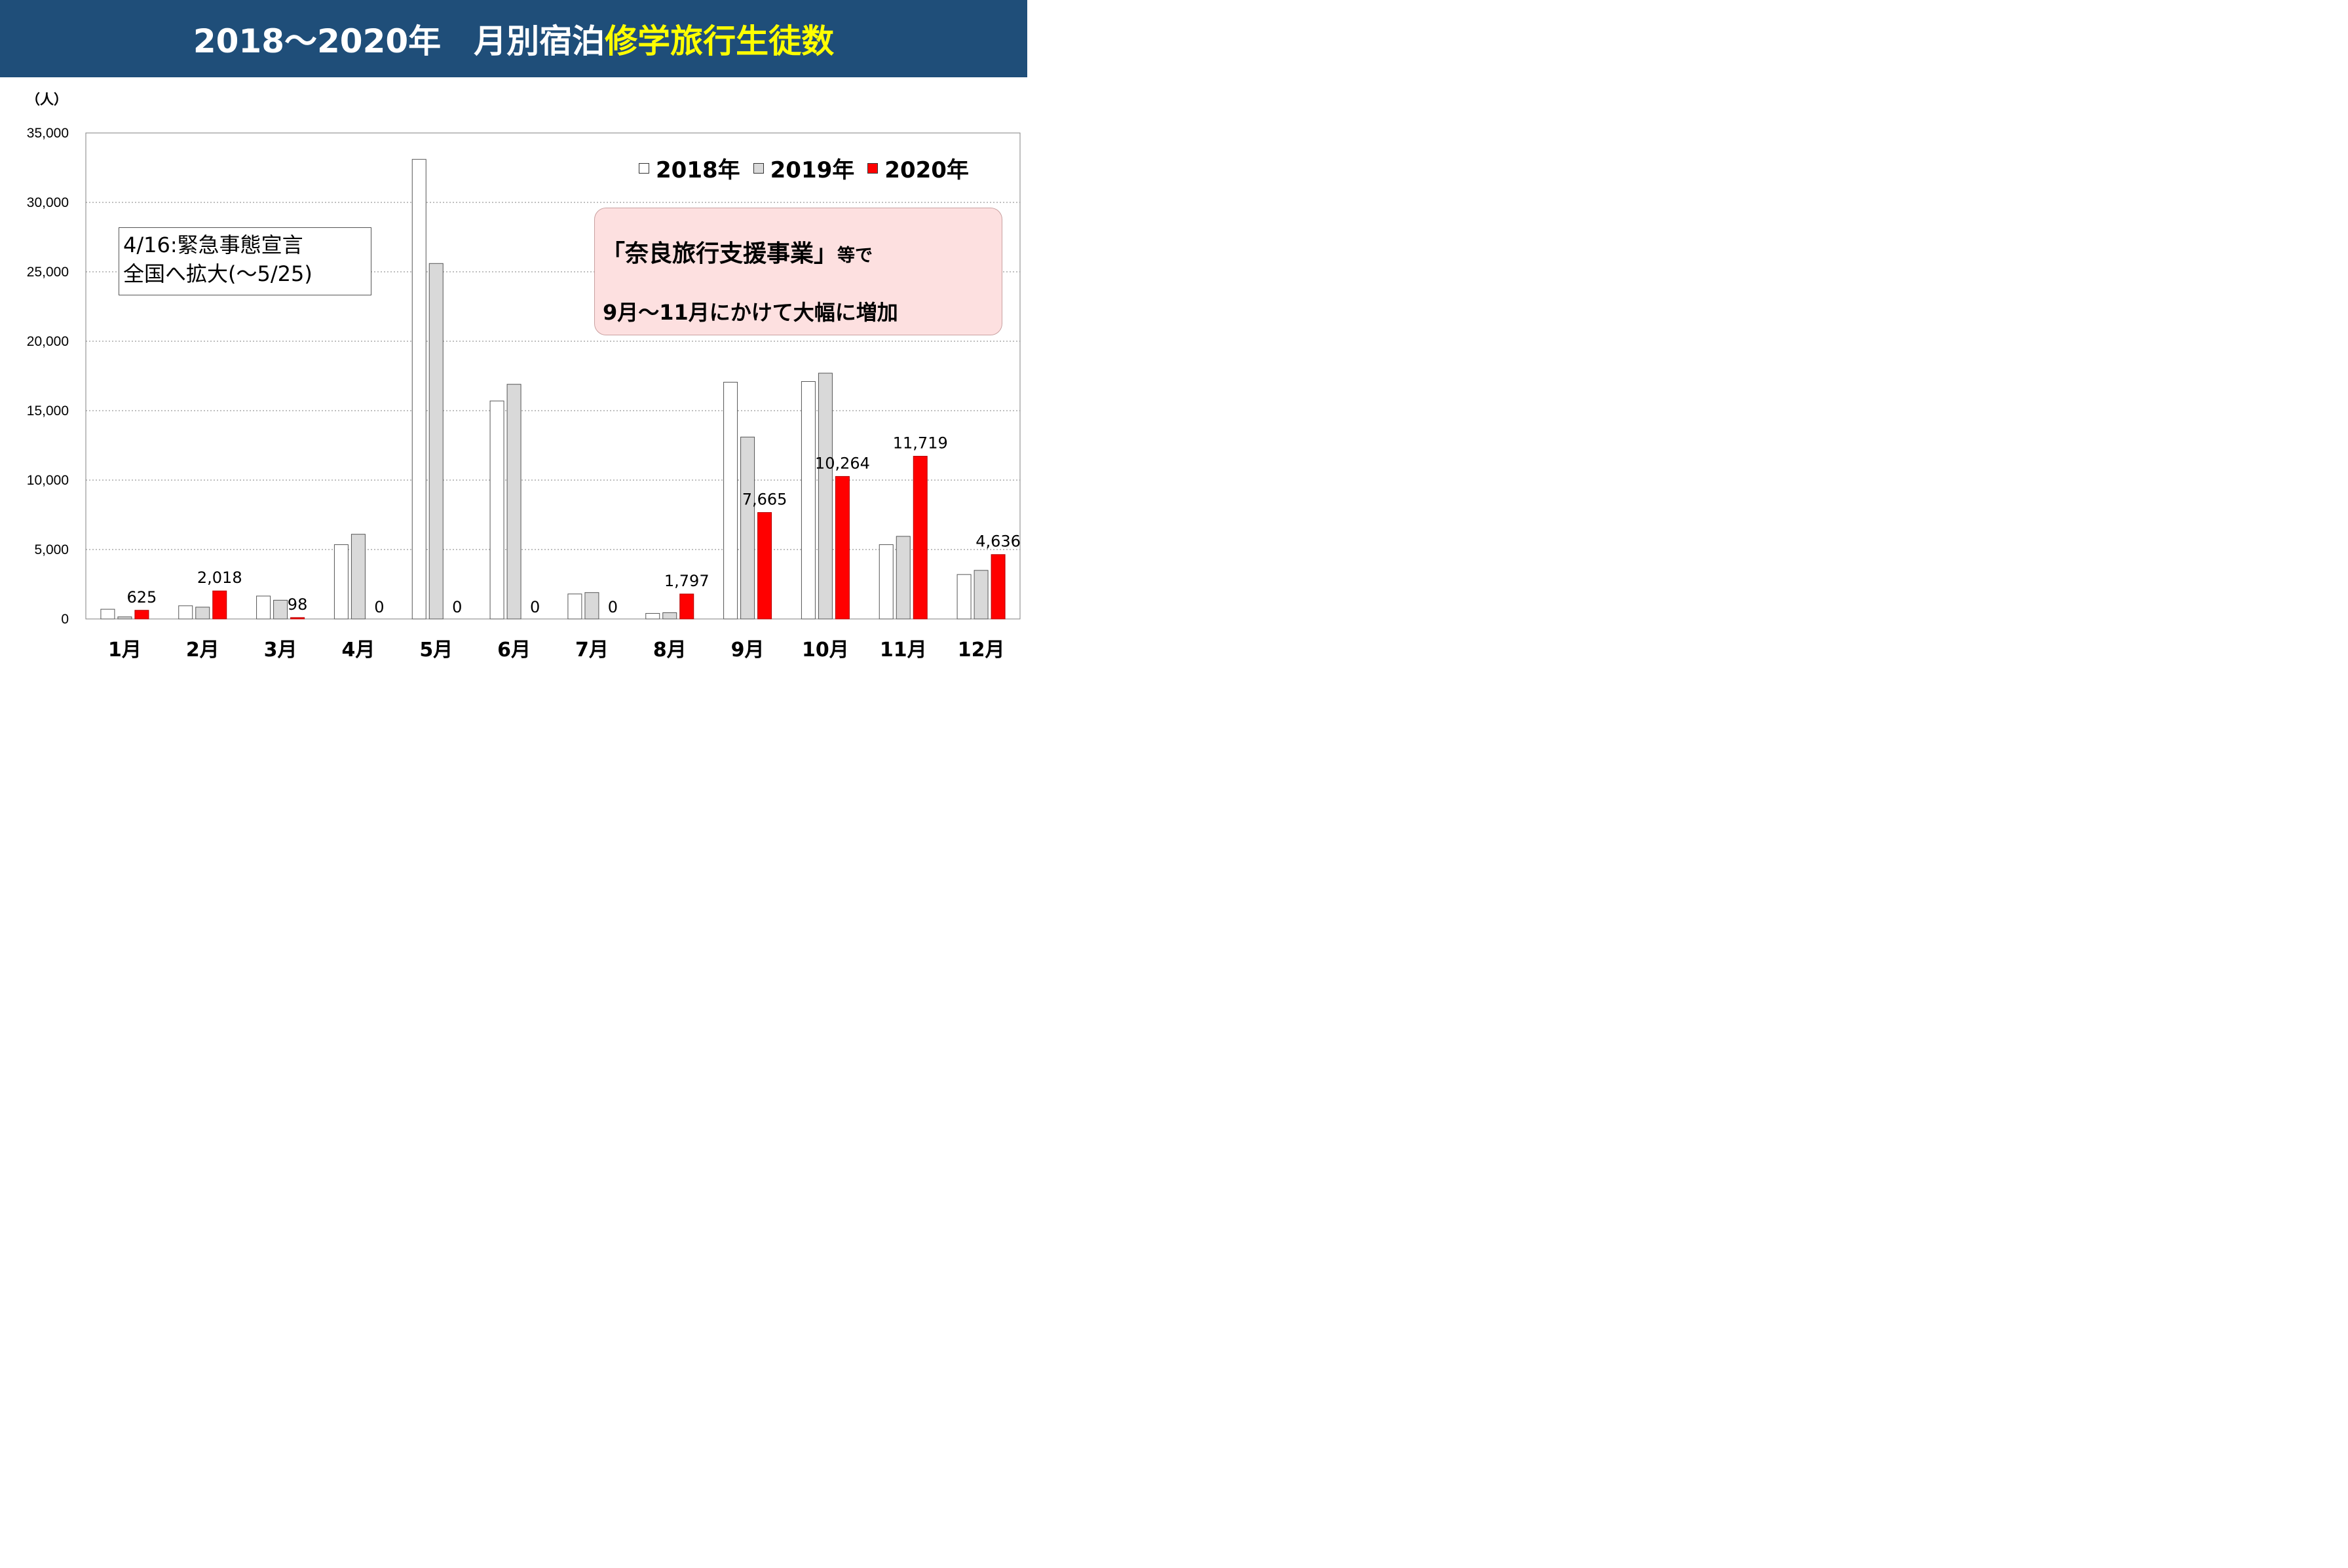 This screenshot has width=2348, height=1568. I want to click on data-label: 2,018, so click(219, 578).